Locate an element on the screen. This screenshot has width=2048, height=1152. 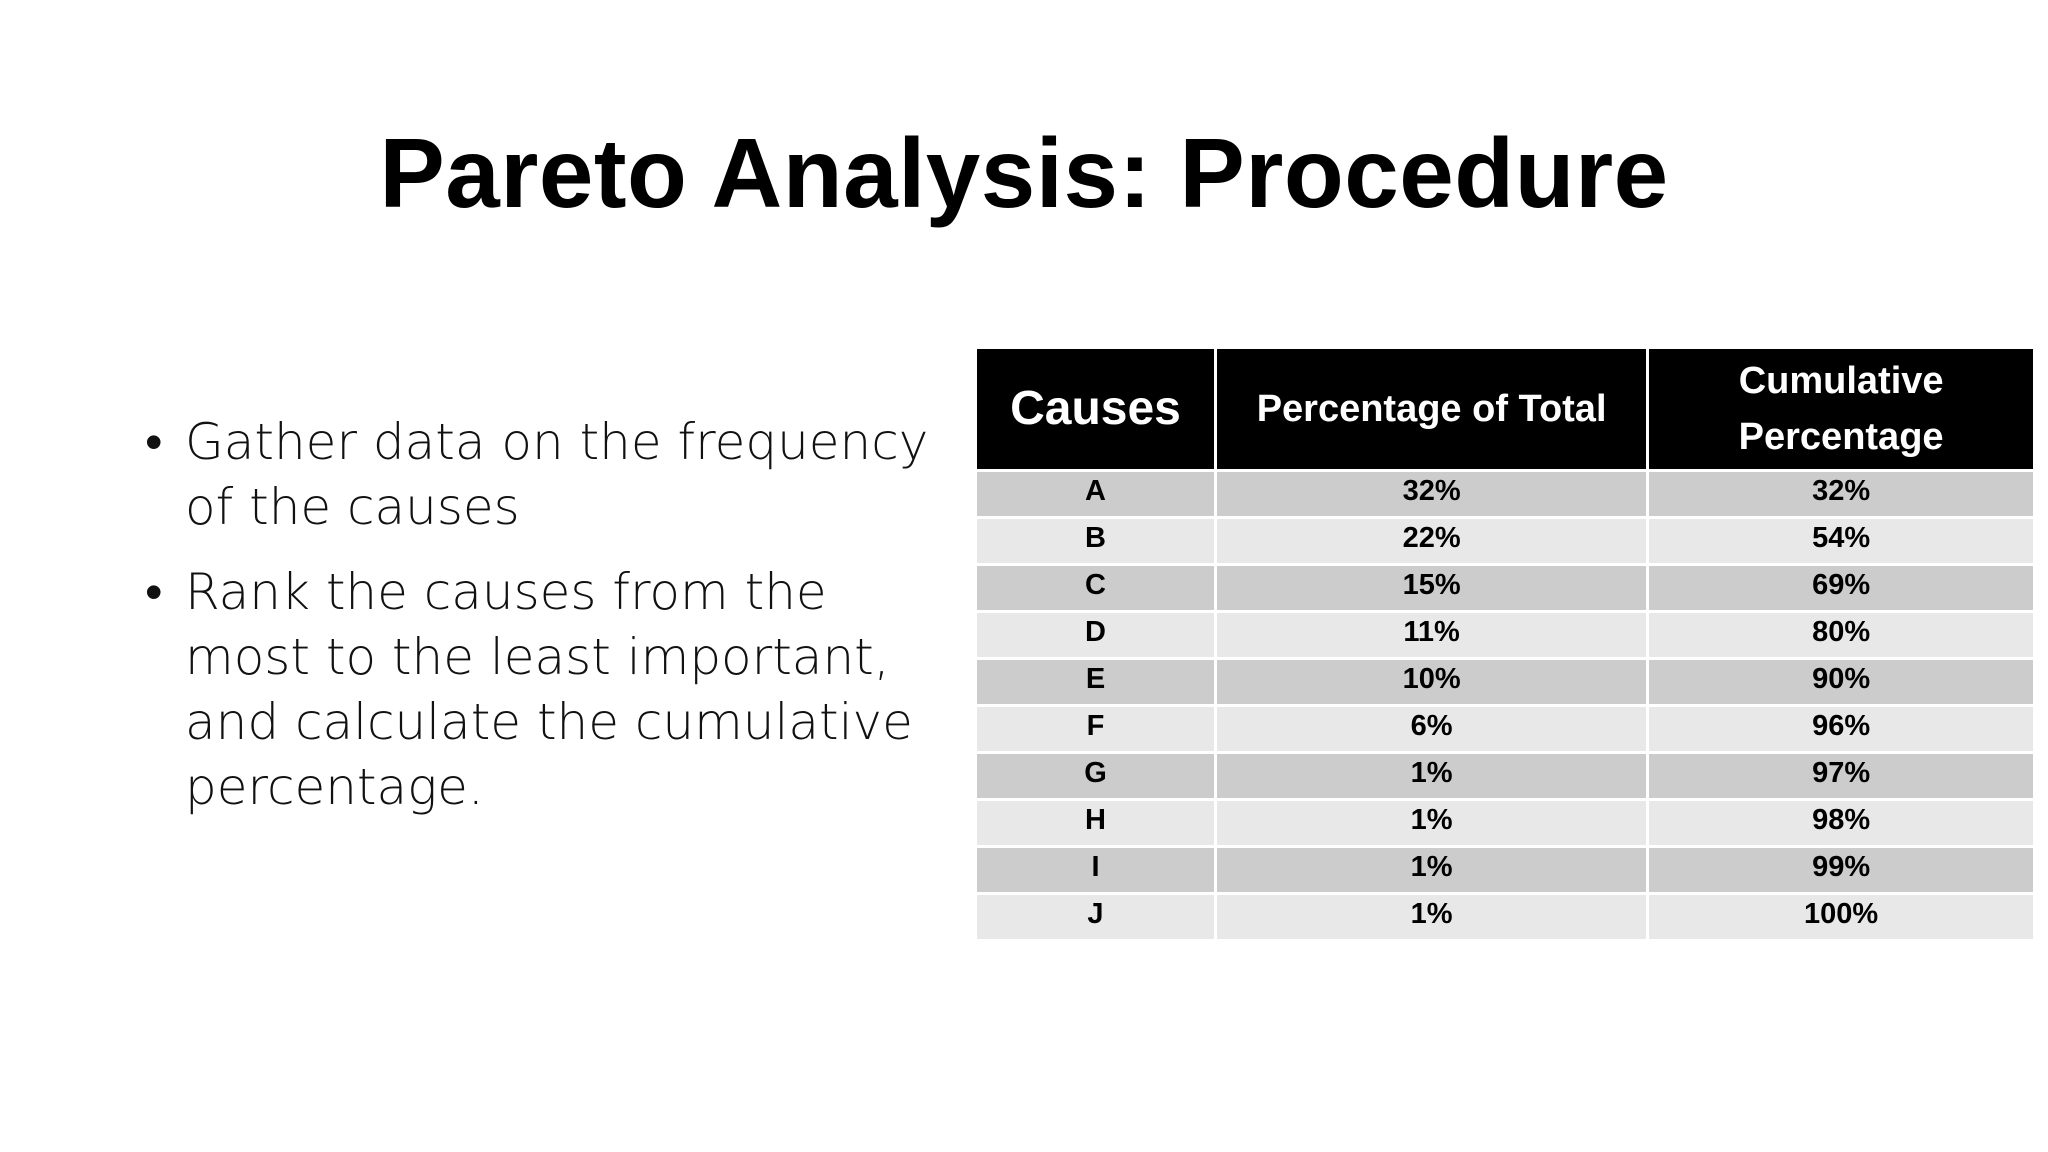
header-causes: Causes is located at coordinates (1095, 410).